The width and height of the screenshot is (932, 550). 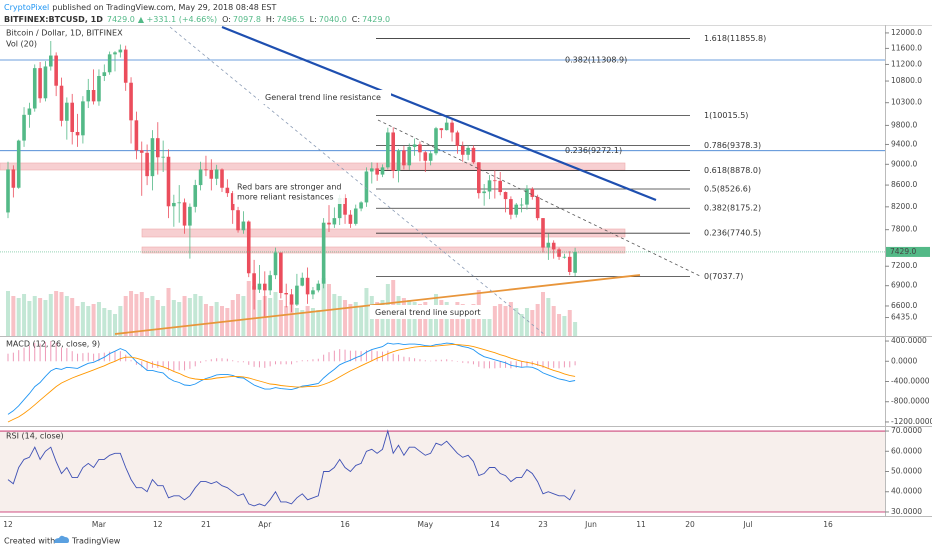 I want to click on author: CryptoPixel, so click(x=26, y=7).